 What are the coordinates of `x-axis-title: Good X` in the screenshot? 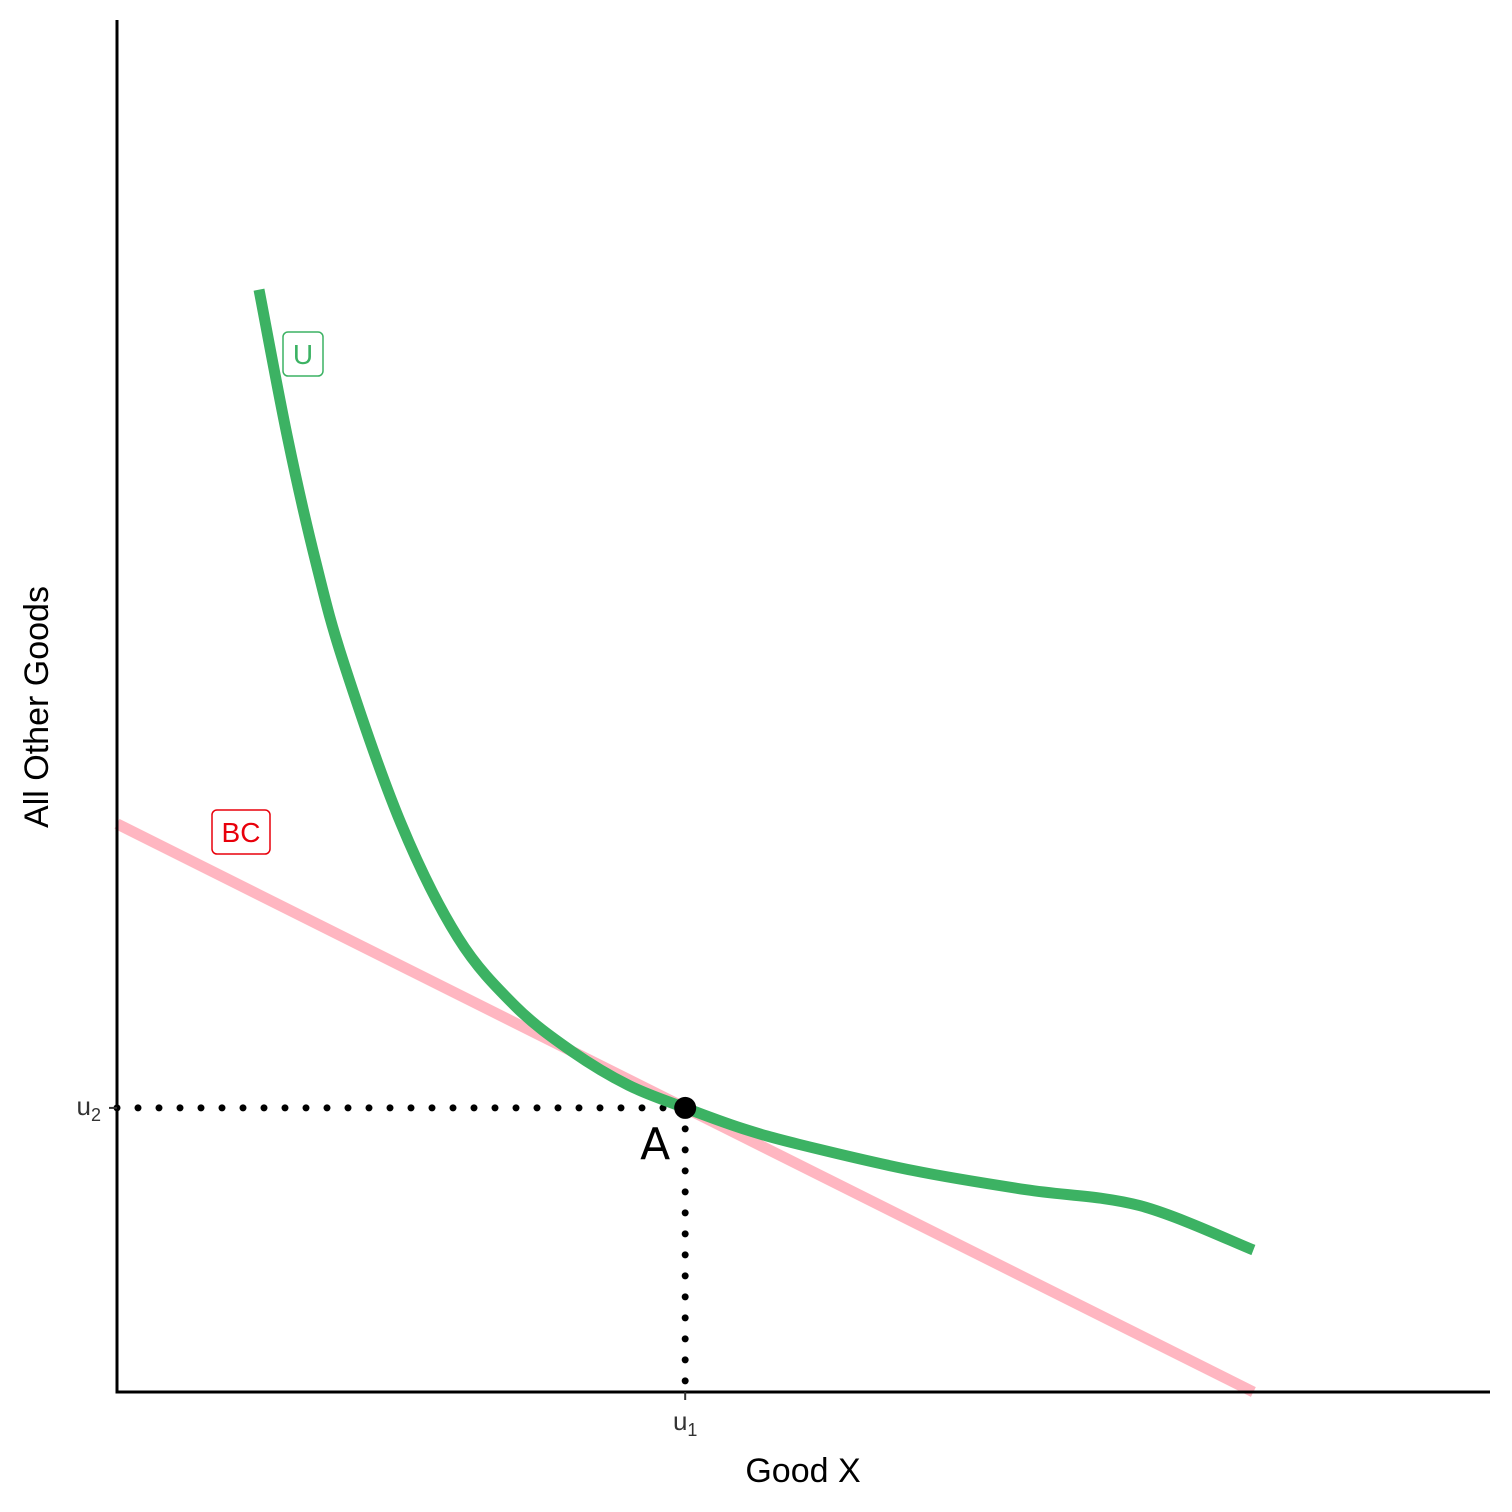 It's located at (802, 1471).